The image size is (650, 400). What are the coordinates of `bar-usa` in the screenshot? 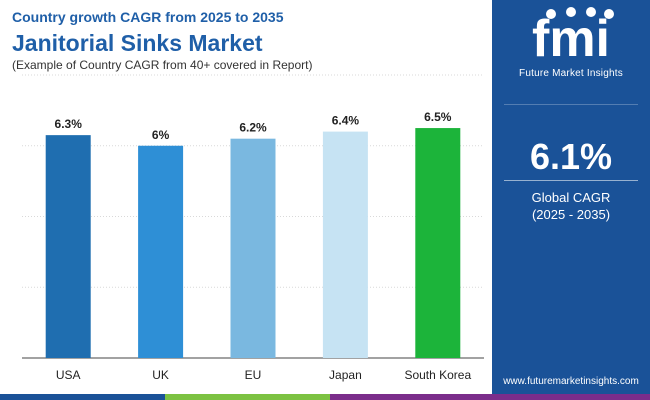 It's located at (68, 246).